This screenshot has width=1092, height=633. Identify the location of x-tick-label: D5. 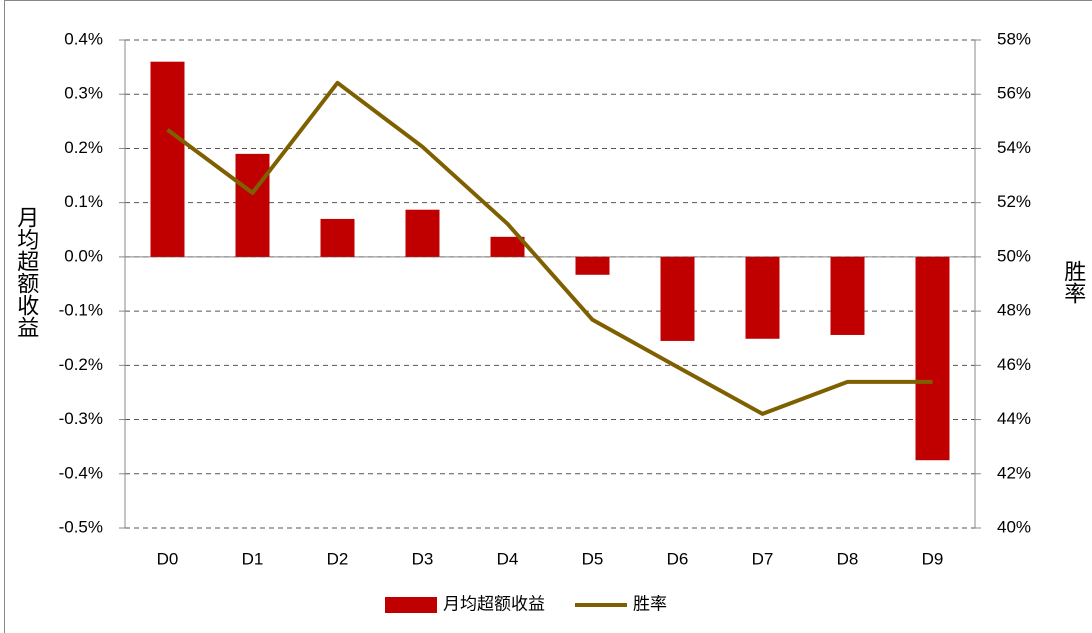
(593, 558).